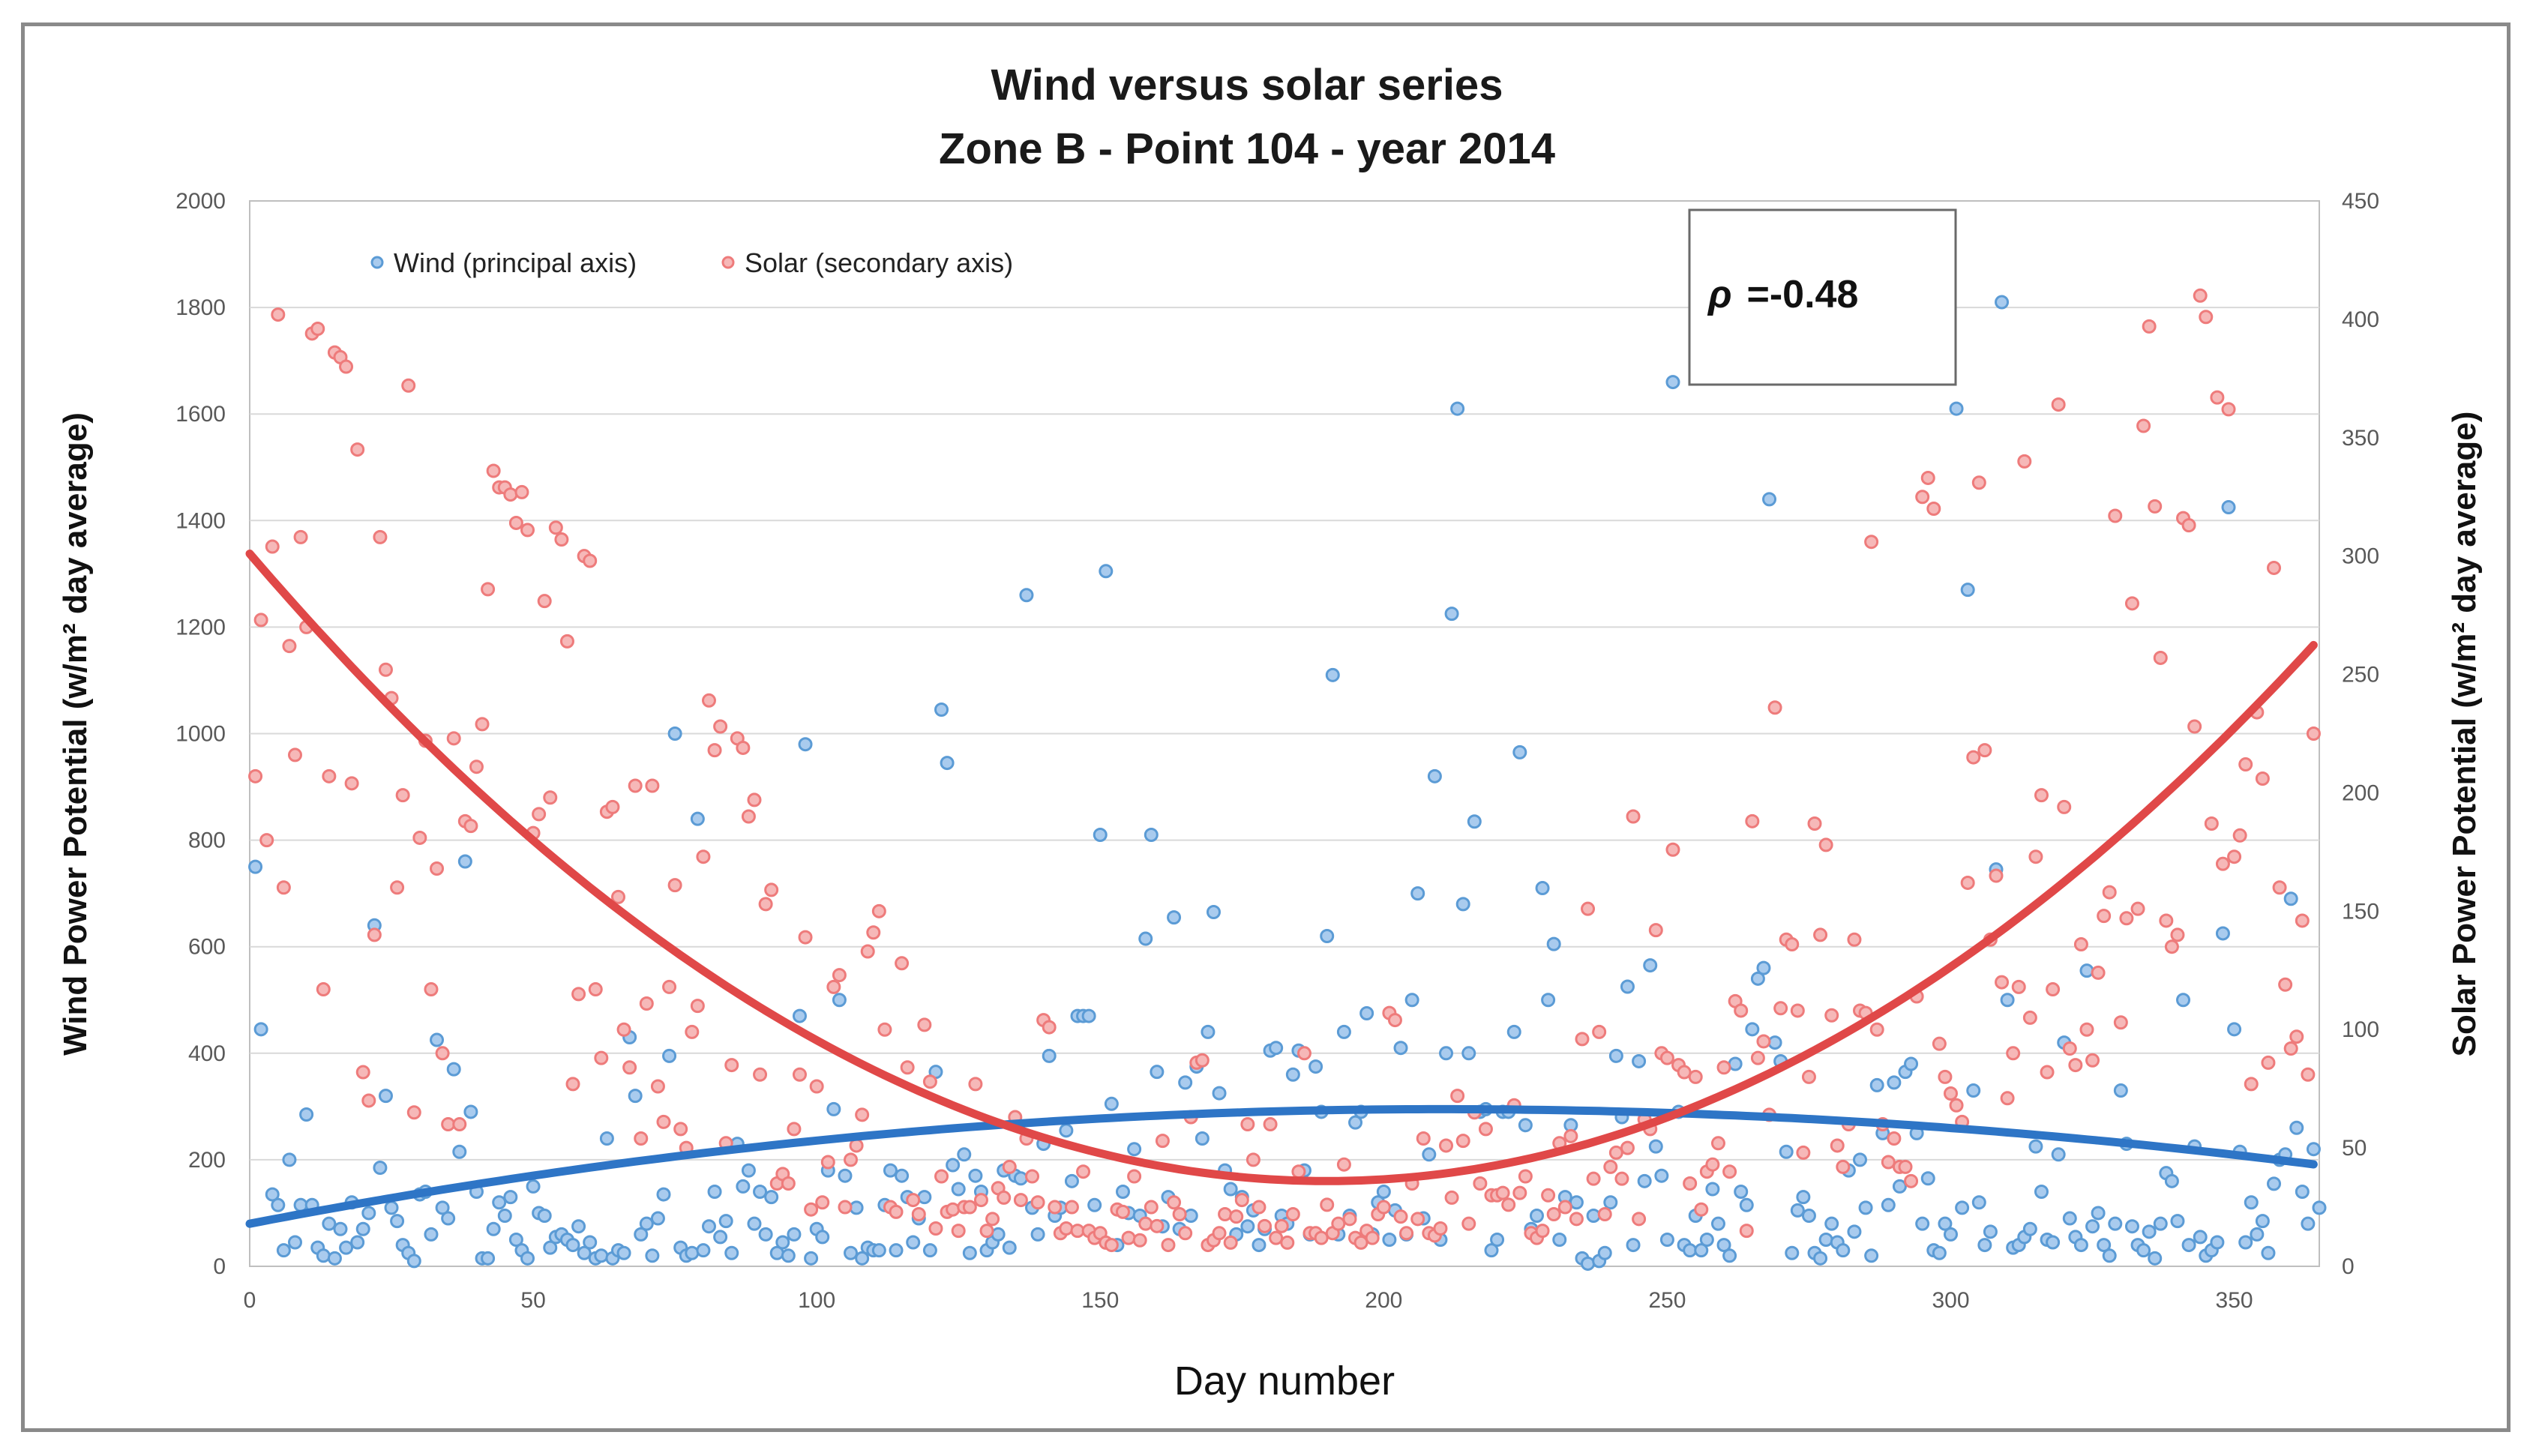 This screenshot has height=1456, width=2530. I want to click on y-tick-left: 2000, so click(201, 201).